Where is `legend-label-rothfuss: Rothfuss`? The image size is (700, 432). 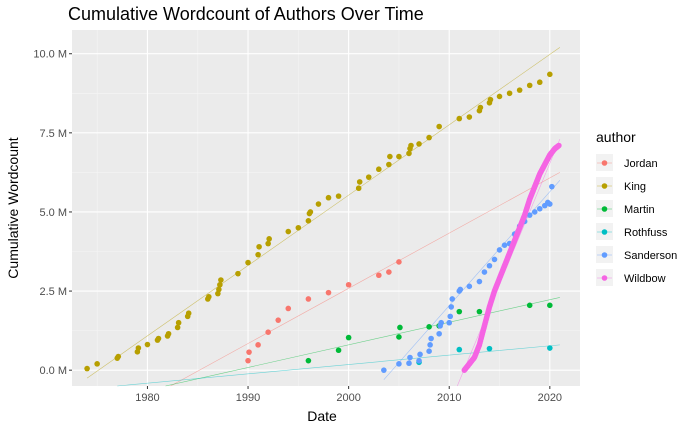 legend-label-rothfuss: Rothfuss is located at coordinates (646, 233).